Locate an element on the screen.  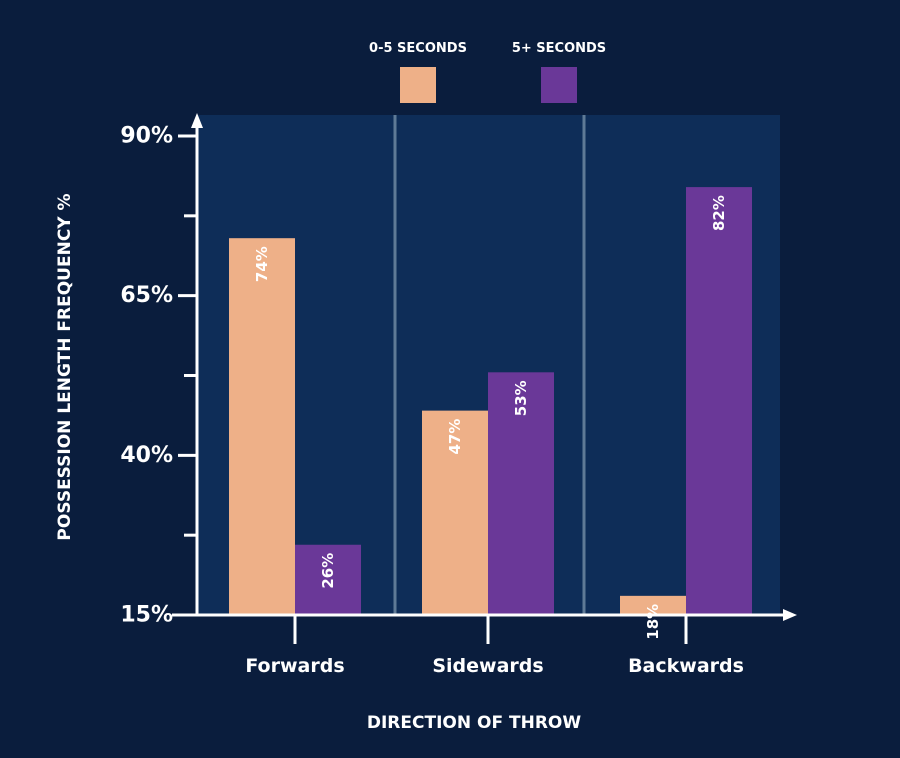
bar-value-label: 53% is located at coordinates (521, 398).